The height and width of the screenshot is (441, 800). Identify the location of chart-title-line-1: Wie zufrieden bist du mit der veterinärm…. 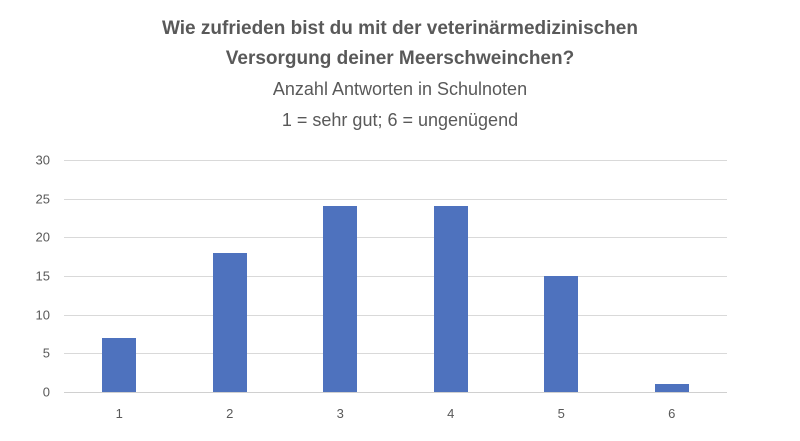
(400, 28).